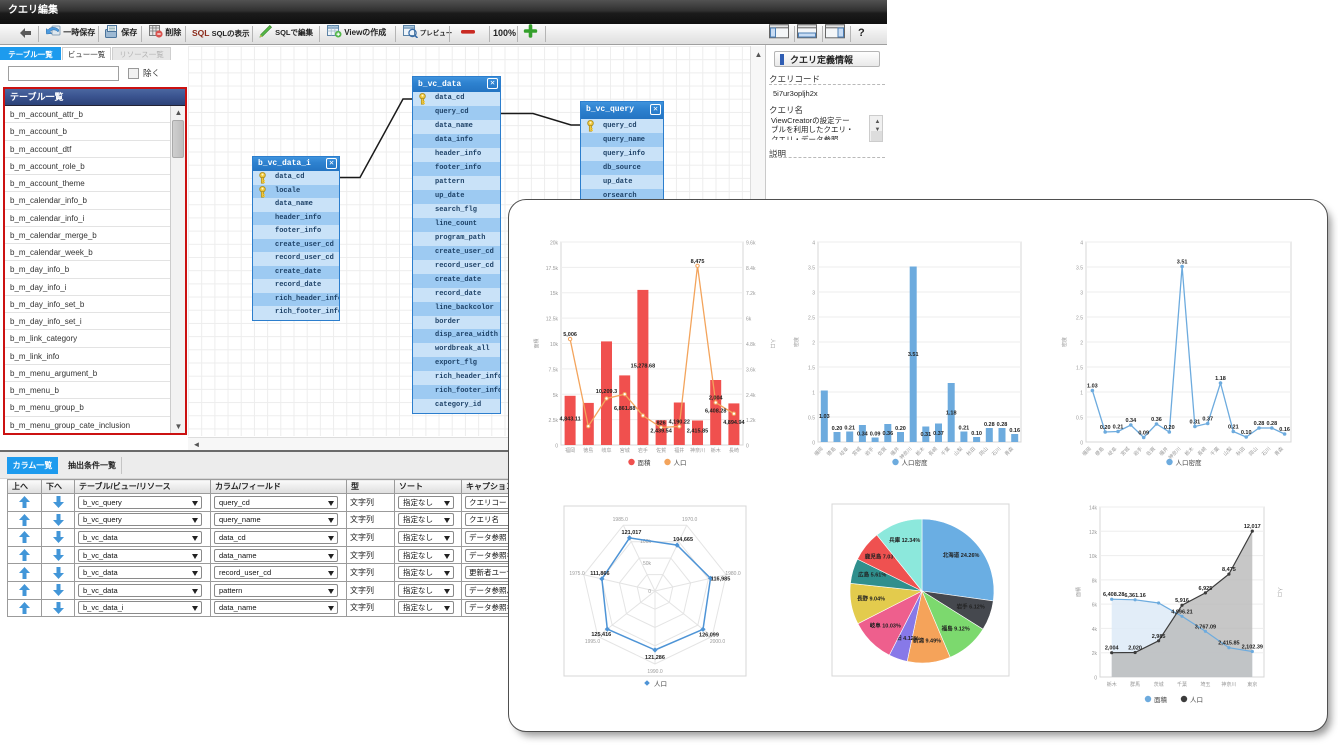  What do you see at coordinates (1009, 451) in the screenshot?
I see `svg-text: 青森` at bounding box center [1009, 451].